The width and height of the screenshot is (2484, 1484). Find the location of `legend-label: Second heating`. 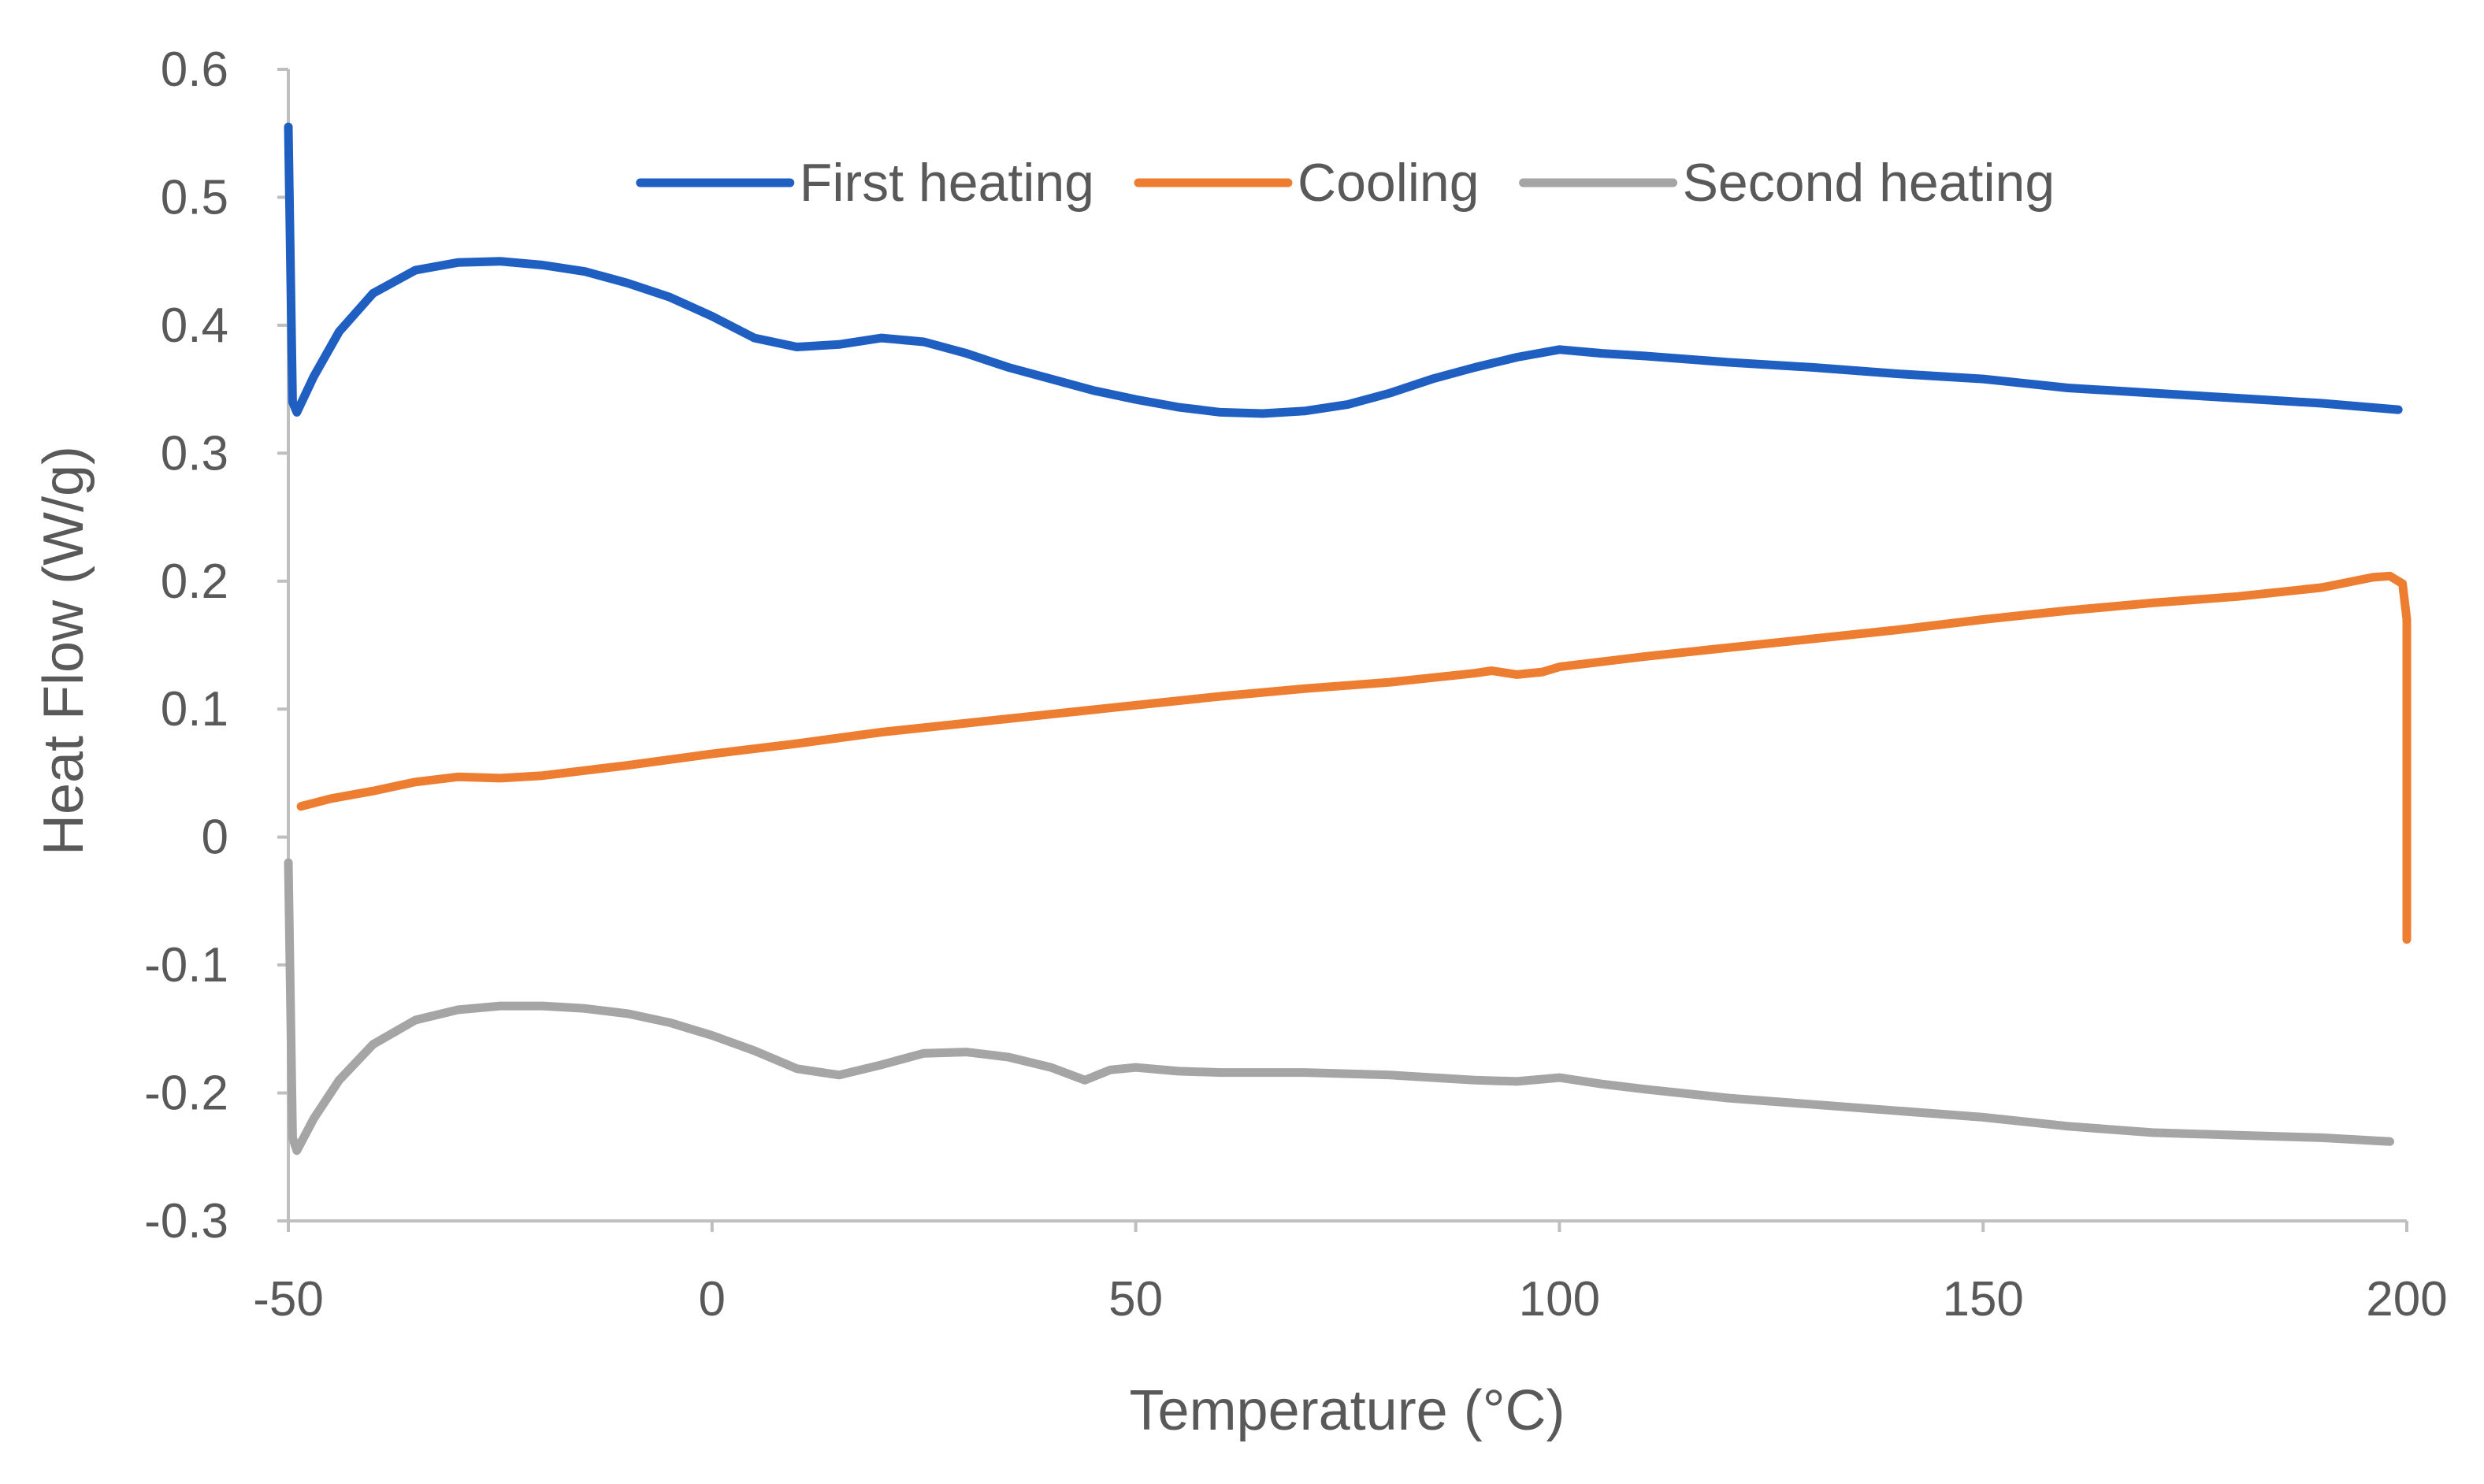

legend-label: Second heating is located at coordinates (1869, 183).